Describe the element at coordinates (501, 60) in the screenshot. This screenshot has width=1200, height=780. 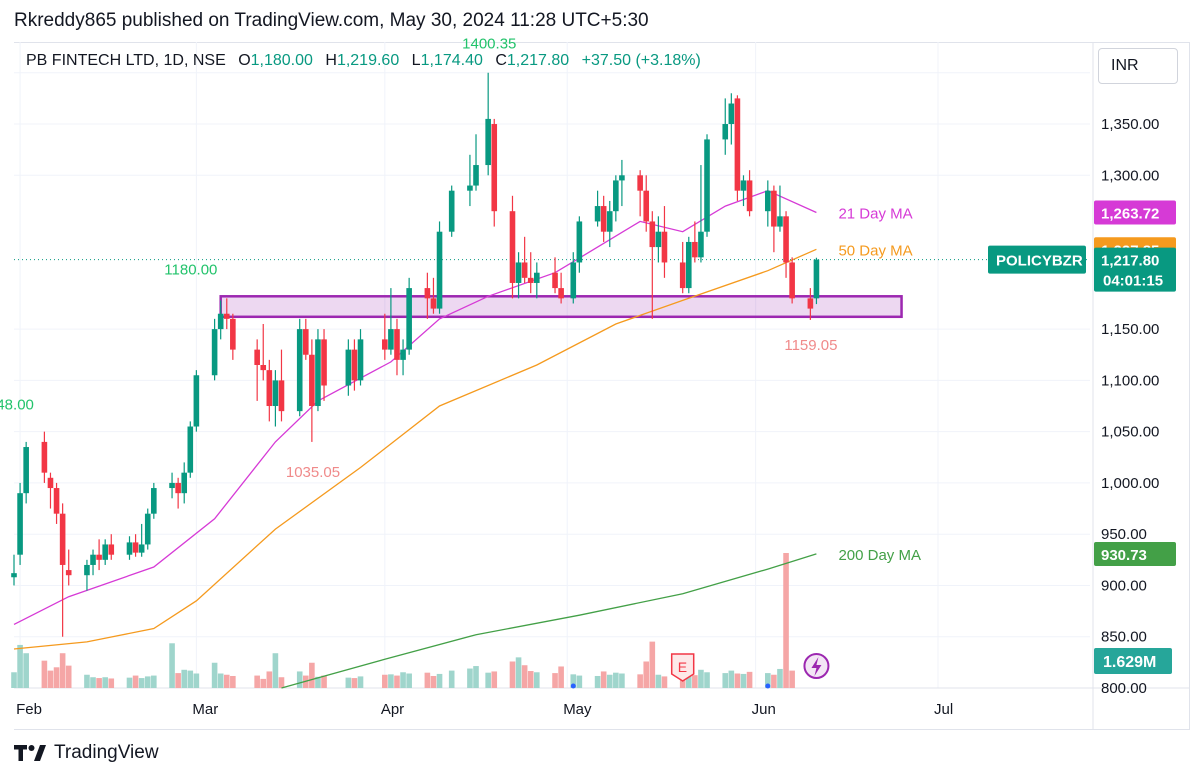
I see `legend-close-label: C` at that location.